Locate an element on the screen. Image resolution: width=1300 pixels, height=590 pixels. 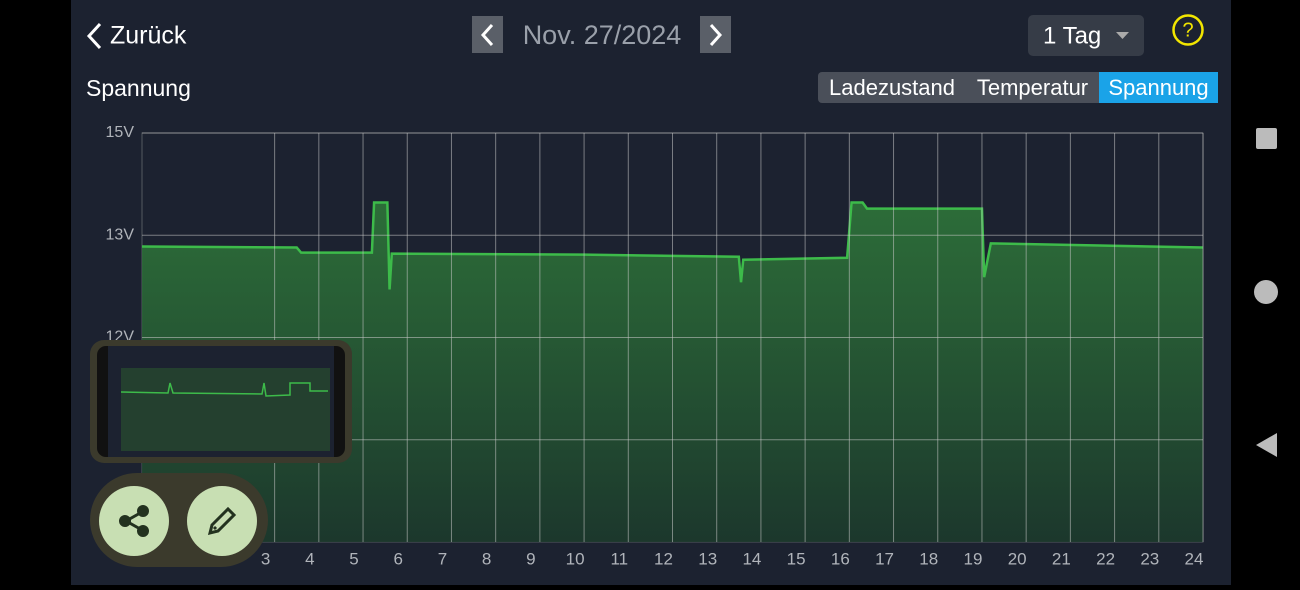
back-icon is located at coordinates (94, 36).